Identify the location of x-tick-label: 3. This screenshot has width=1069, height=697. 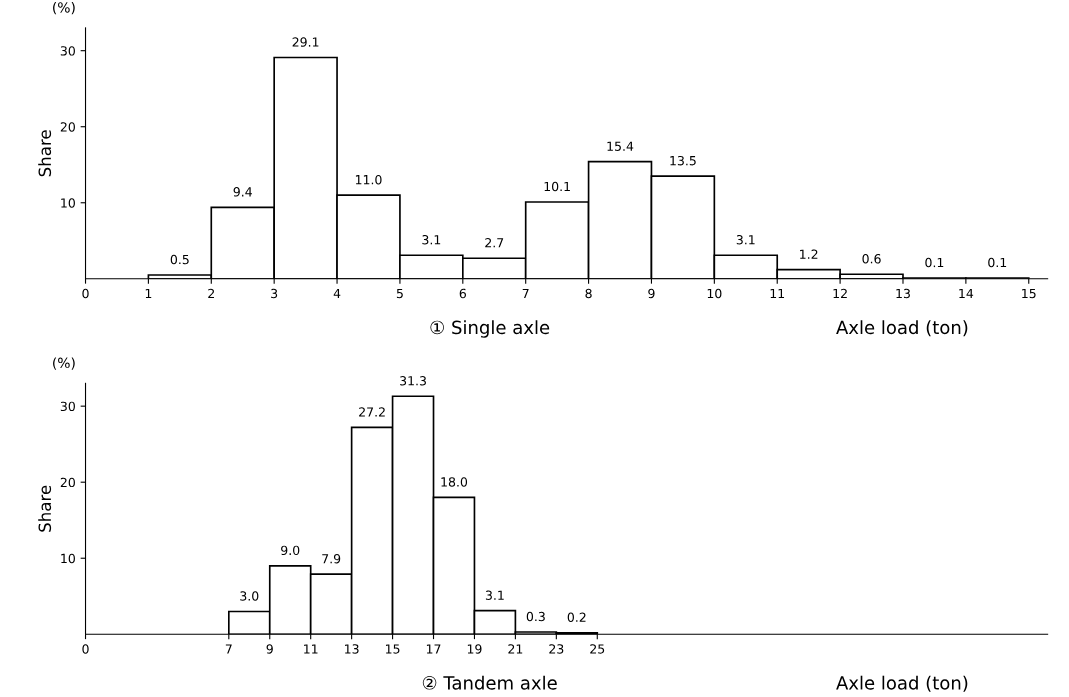
(274, 293).